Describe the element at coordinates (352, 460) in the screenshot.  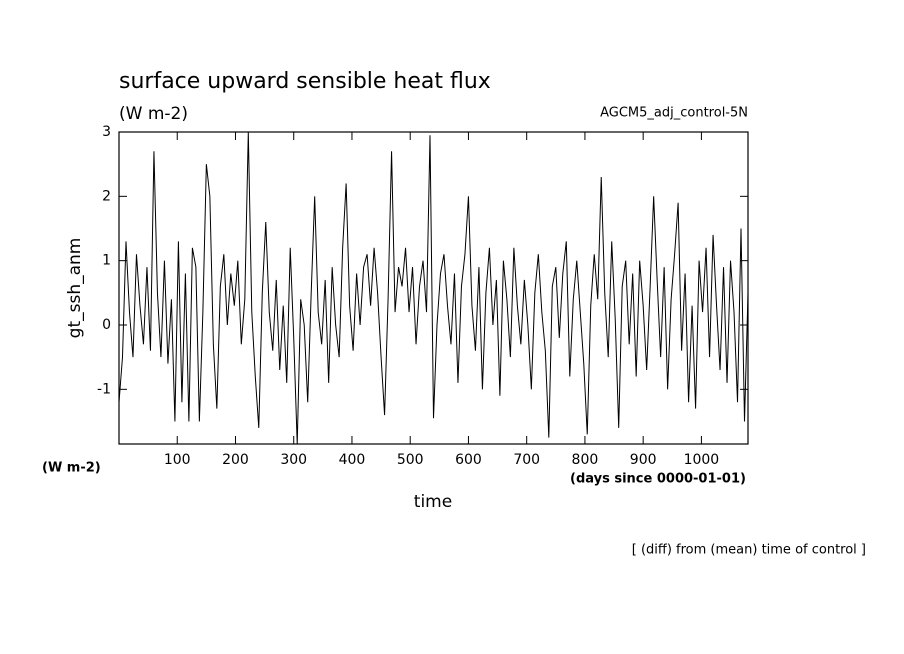
I see `x-tick-label: 400` at that location.